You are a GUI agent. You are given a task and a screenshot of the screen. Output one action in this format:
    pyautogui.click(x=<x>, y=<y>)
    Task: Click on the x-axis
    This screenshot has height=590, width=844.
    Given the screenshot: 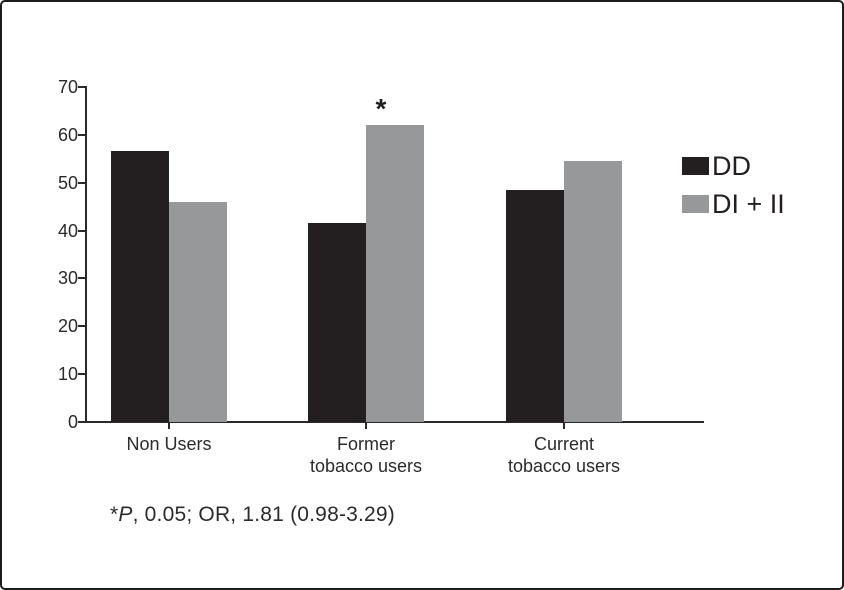 What is the action you would take?
    pyautogui.click(x=394, y=422)
    